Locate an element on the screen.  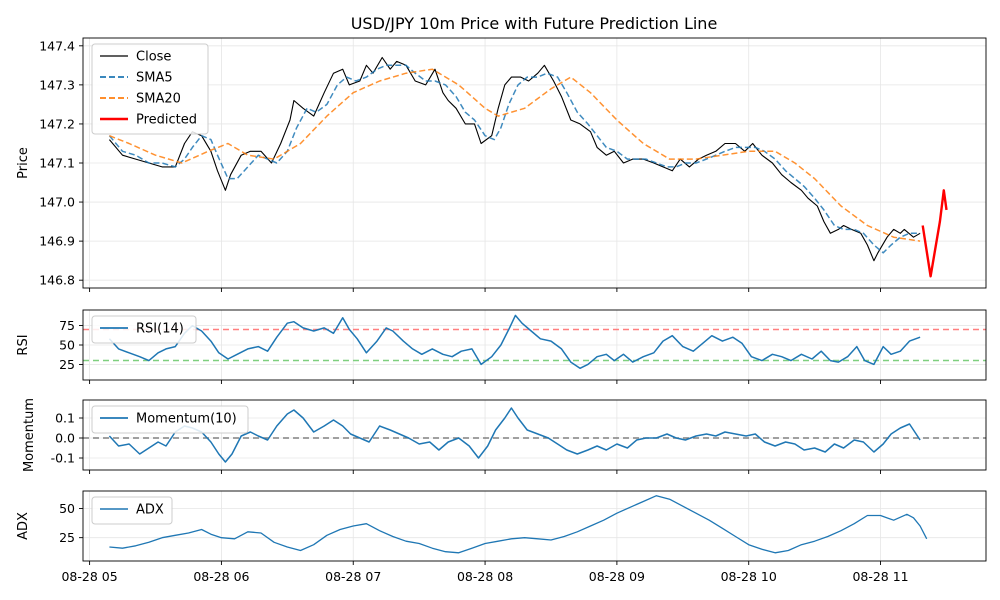
y-tick-label: 147.2 is located at coordinates (57, 123).